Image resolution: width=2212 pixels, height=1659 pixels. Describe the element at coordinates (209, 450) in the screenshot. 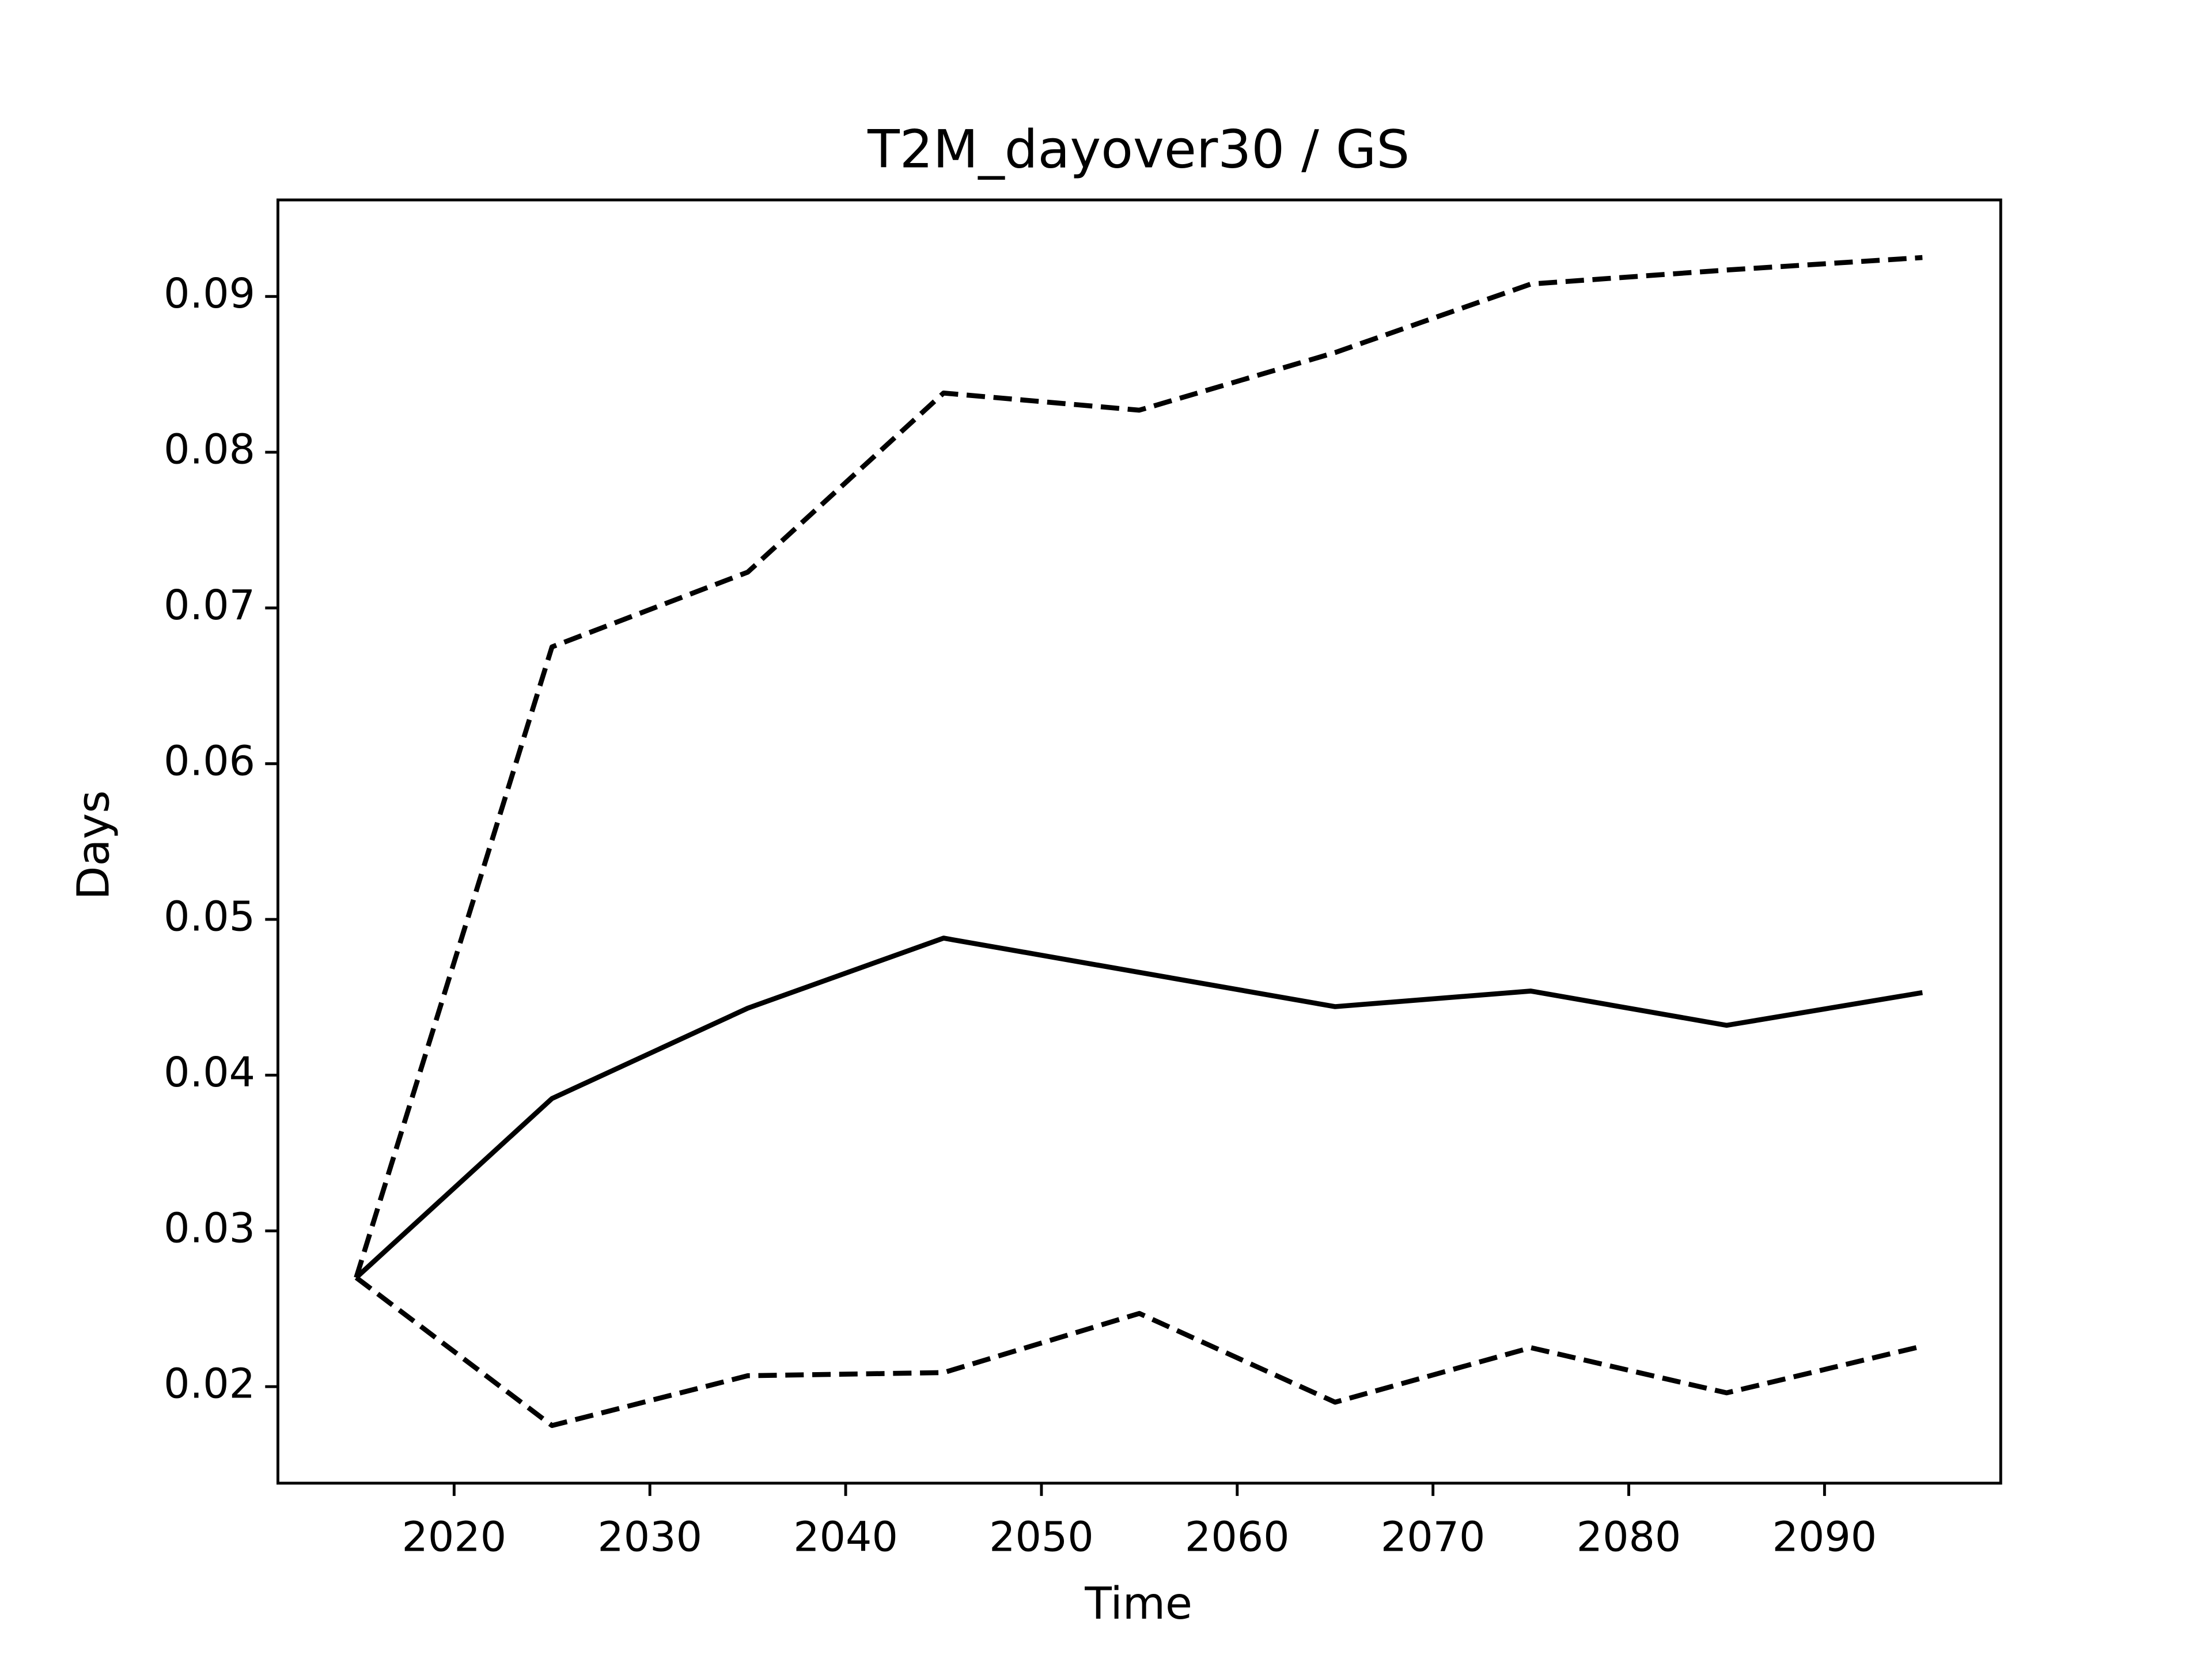

I see `y-tick-label: 0.08` at that location.